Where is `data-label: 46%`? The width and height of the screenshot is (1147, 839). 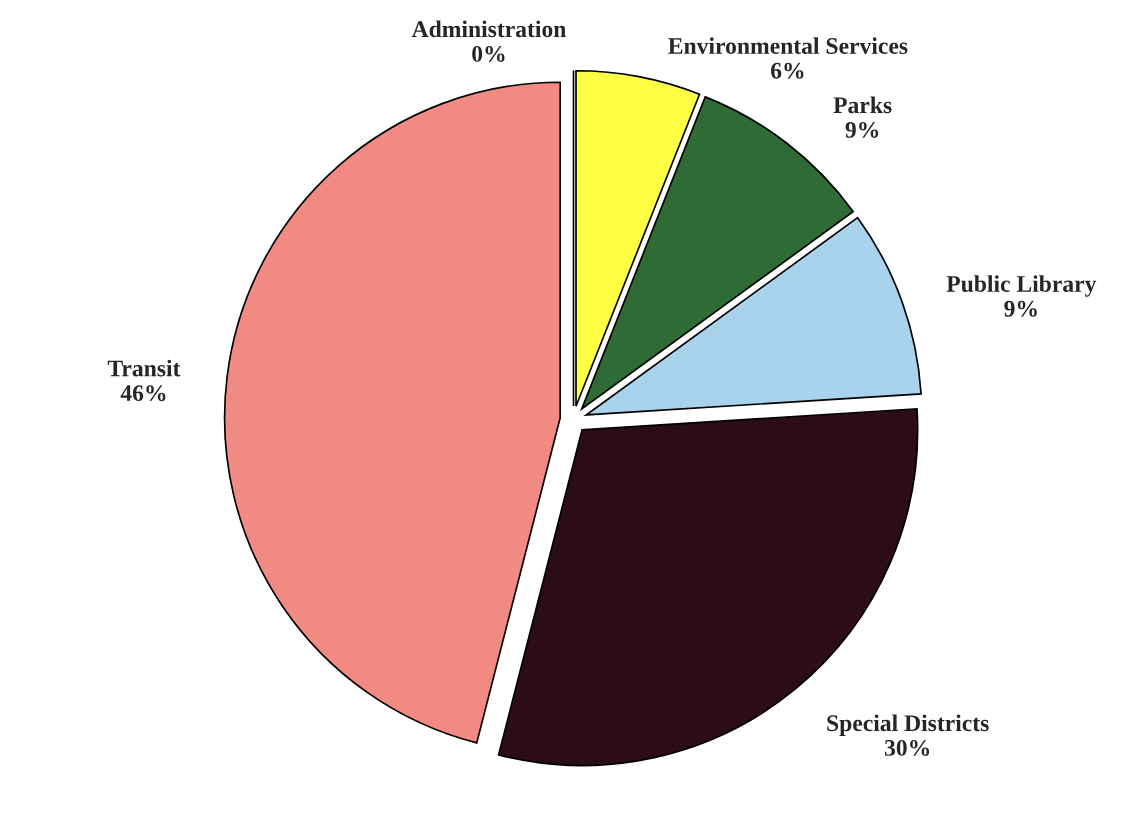 data-label: 46% is located at coordinates (143, 393).